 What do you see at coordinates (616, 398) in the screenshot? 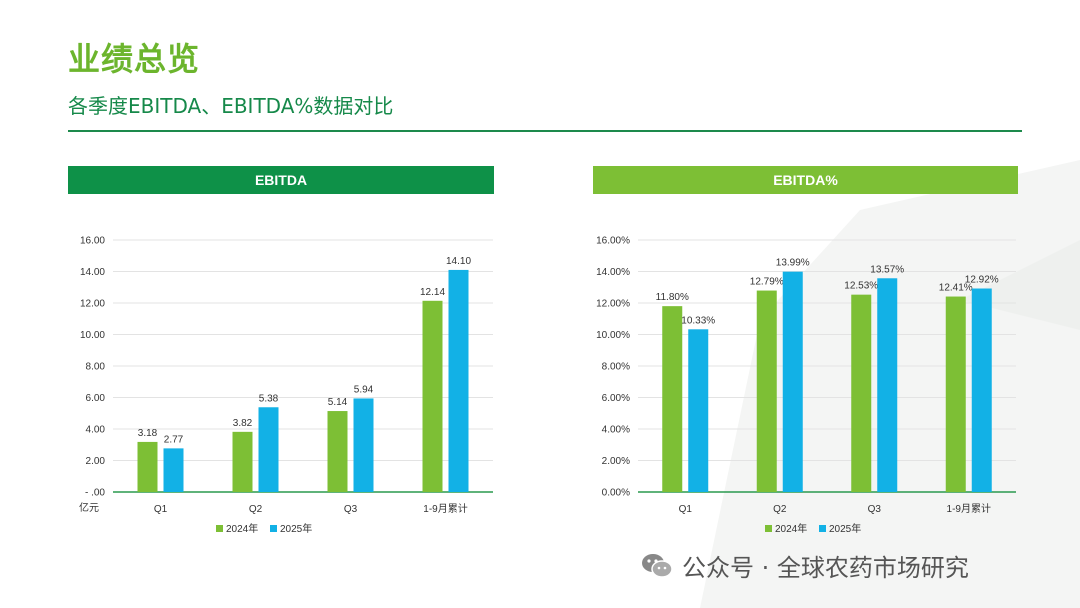
I see `y-tick-label: 6.00%` at bounding box center [616, 398].